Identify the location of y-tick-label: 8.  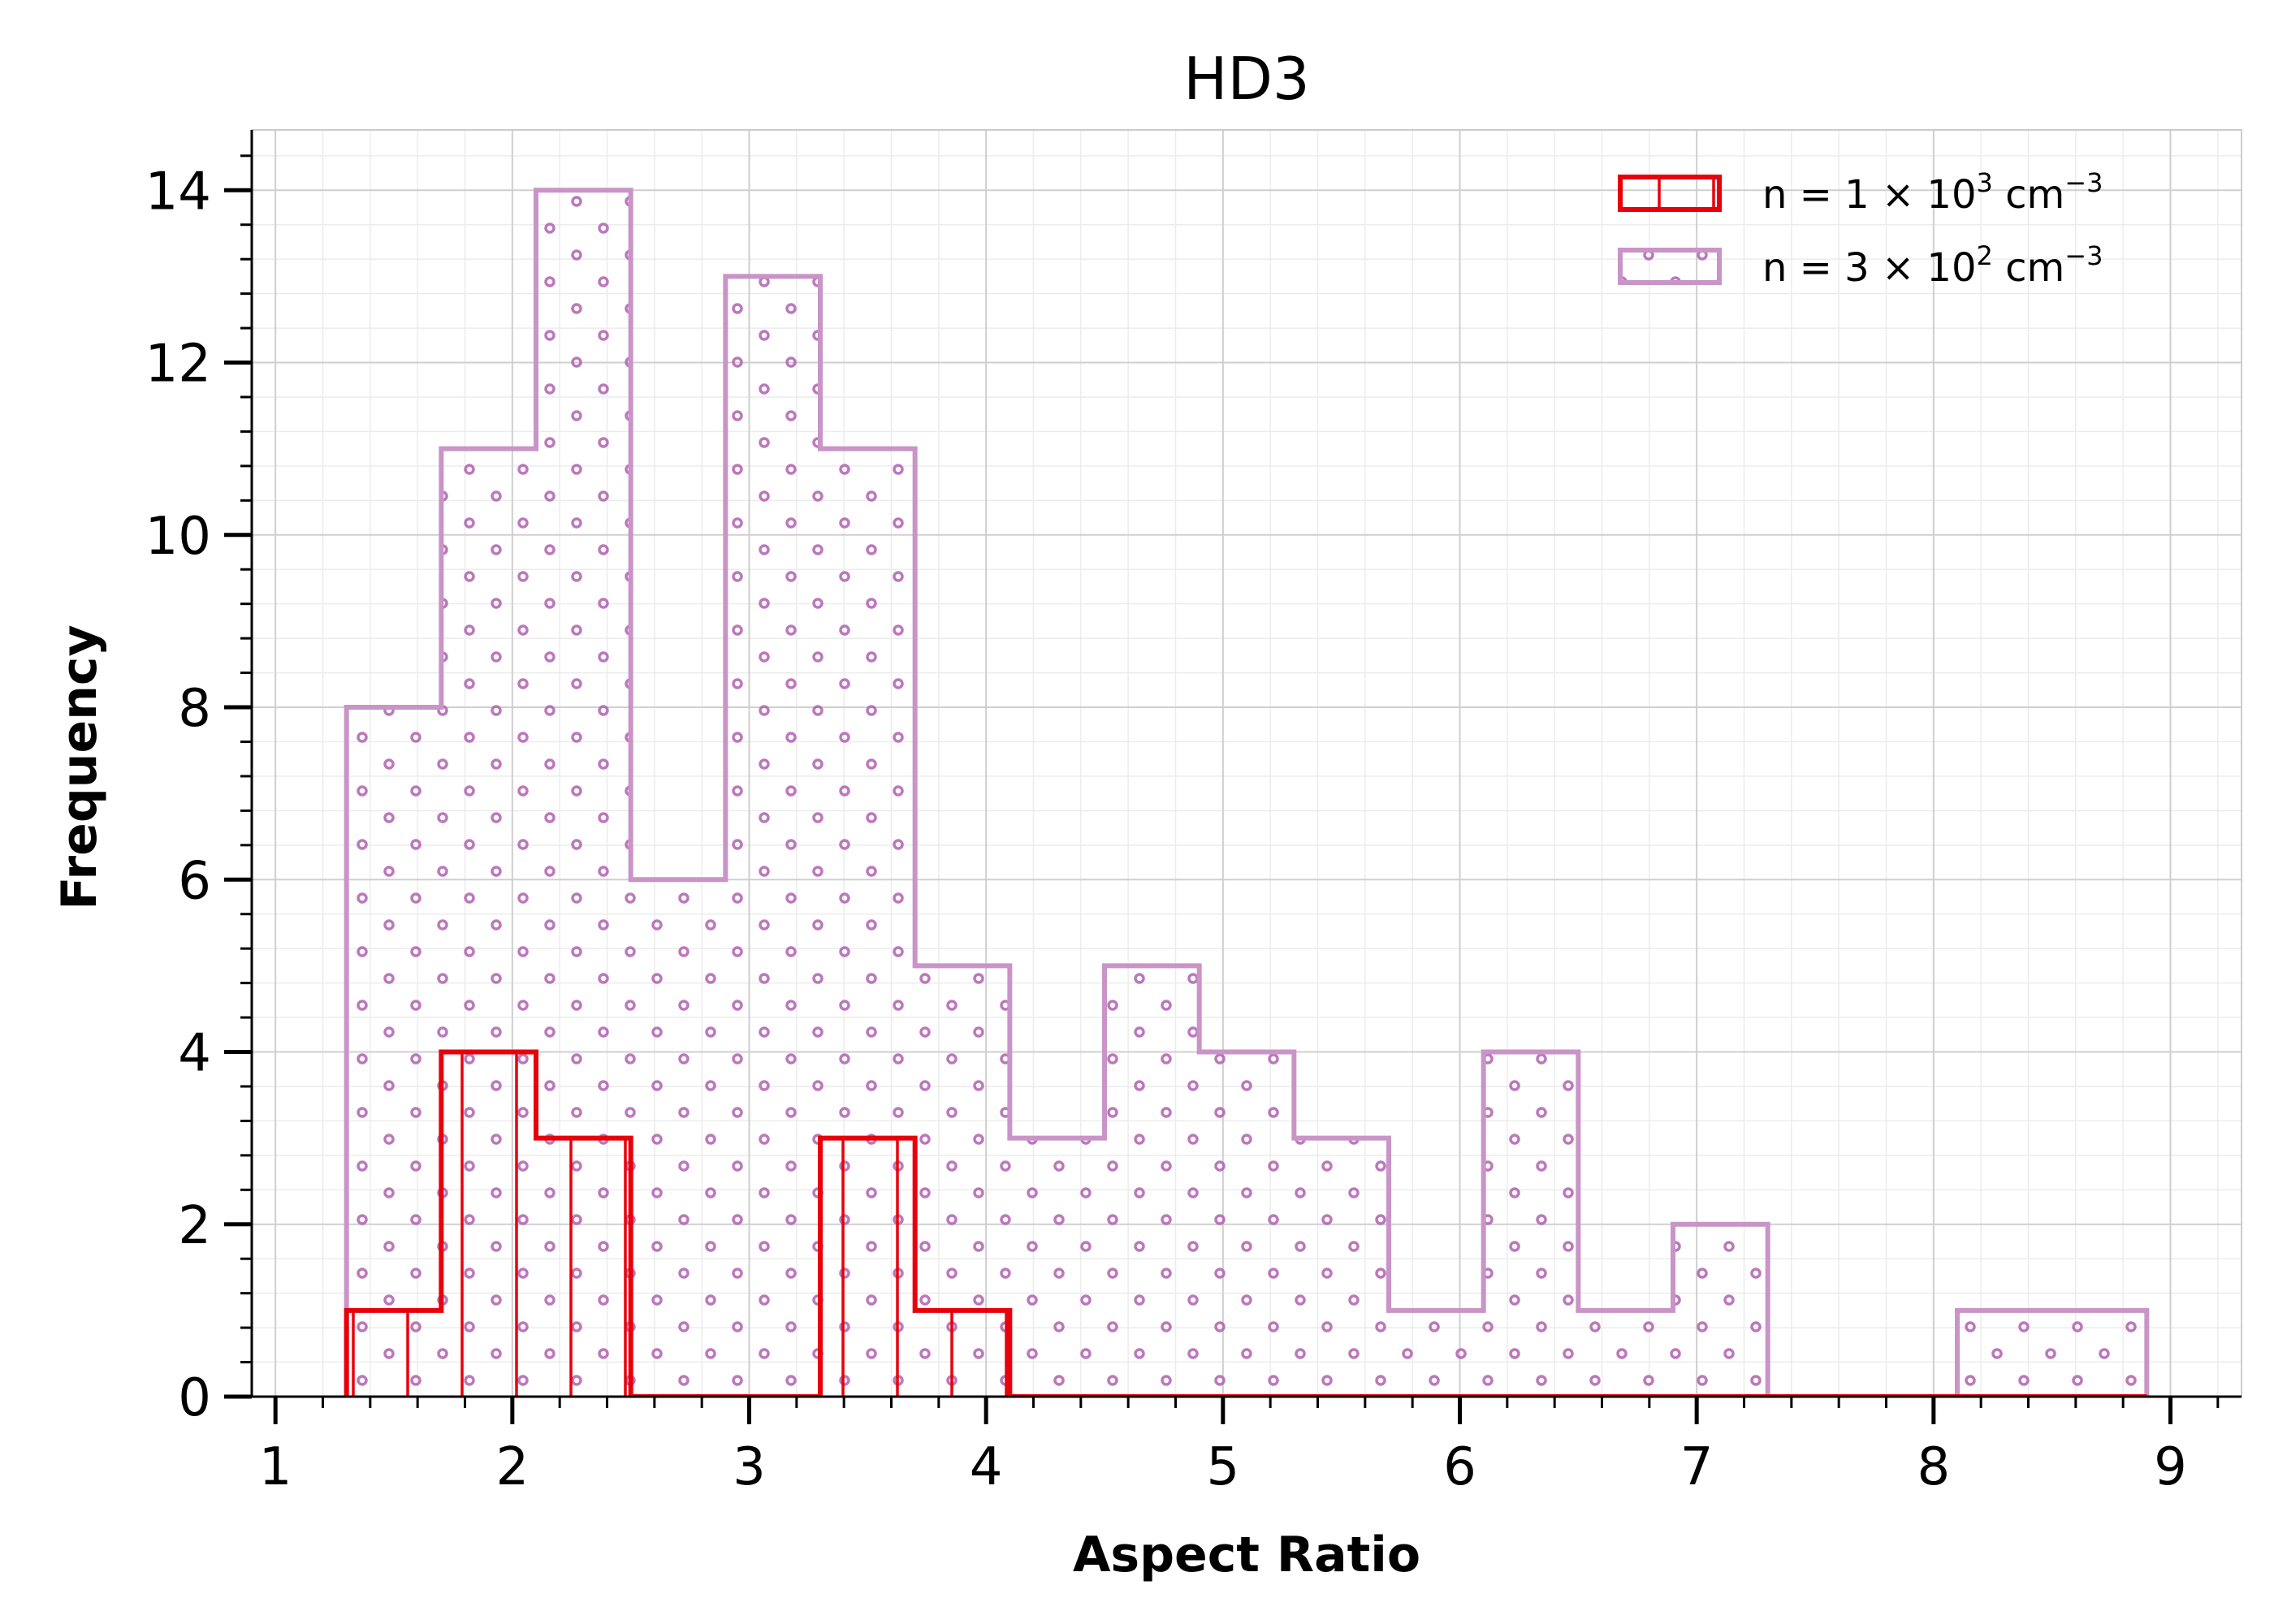
(194, 709).